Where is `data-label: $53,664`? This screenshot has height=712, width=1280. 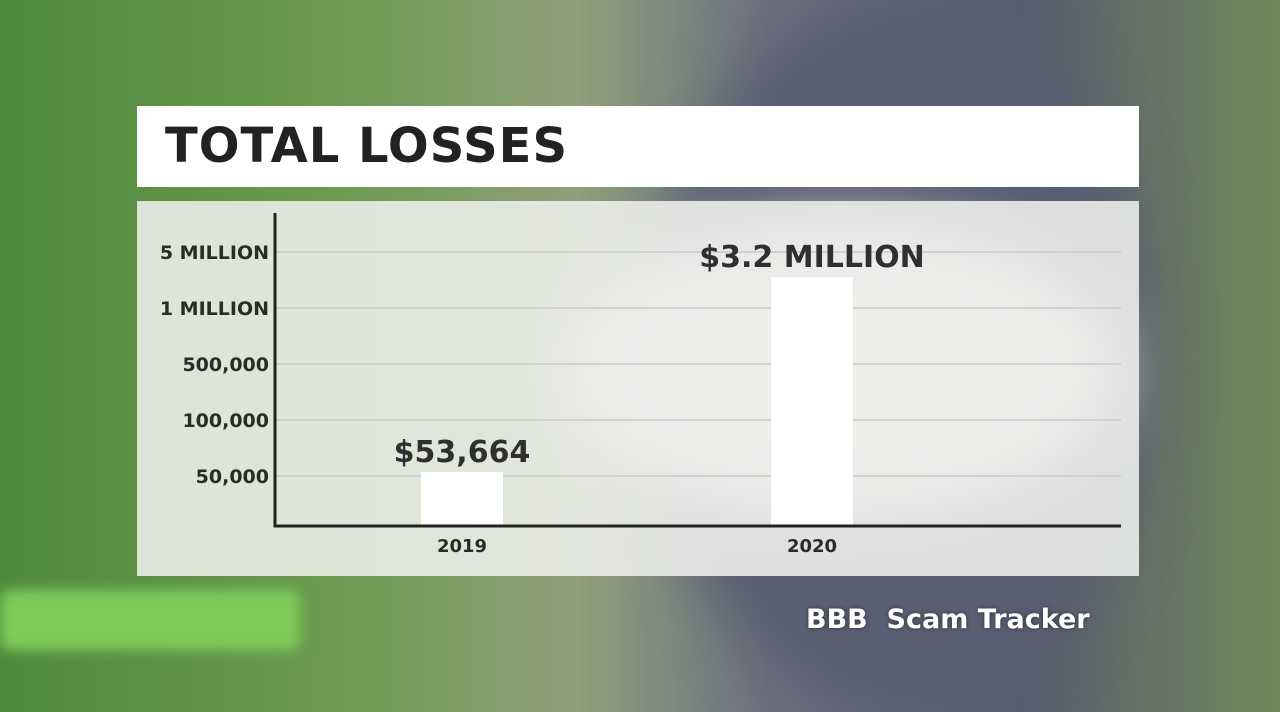
data-label: $53,664 is located at coordinates (462, 452).